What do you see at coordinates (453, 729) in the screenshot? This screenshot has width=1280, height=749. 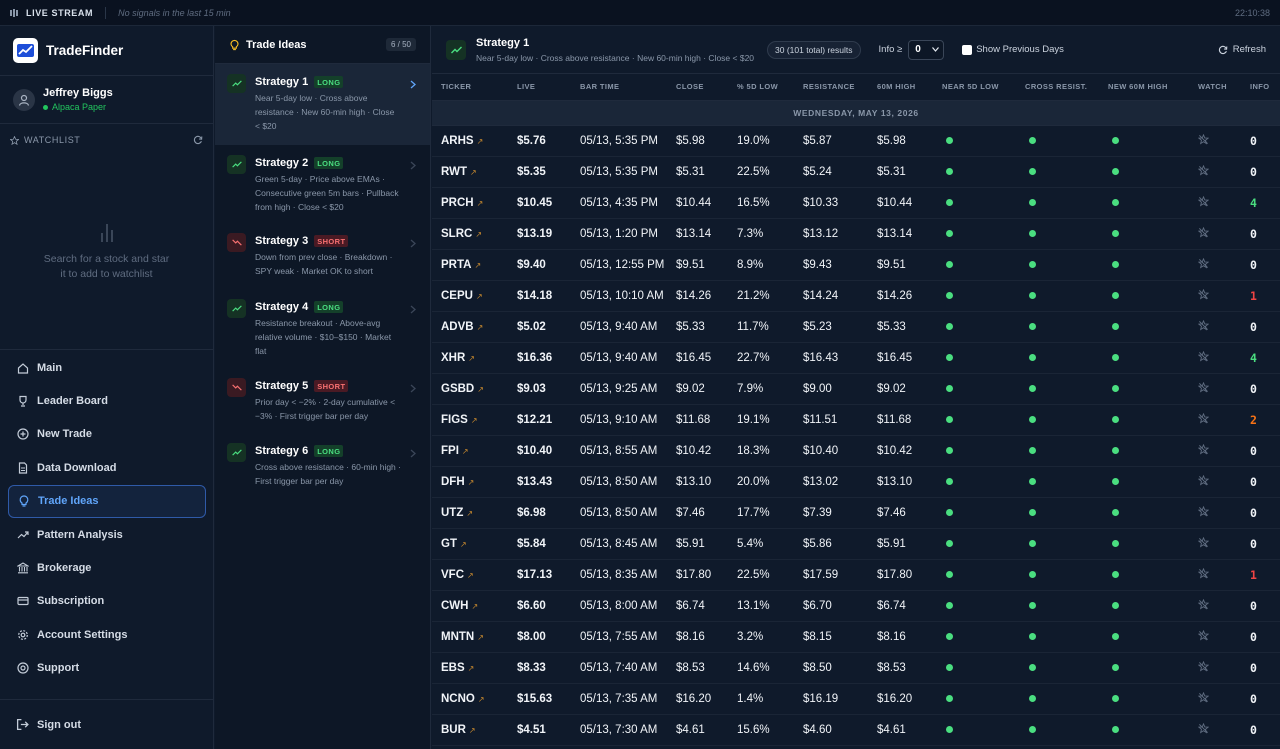 I see `ticker-symbol: BUR` at bounding box center [453, 729].